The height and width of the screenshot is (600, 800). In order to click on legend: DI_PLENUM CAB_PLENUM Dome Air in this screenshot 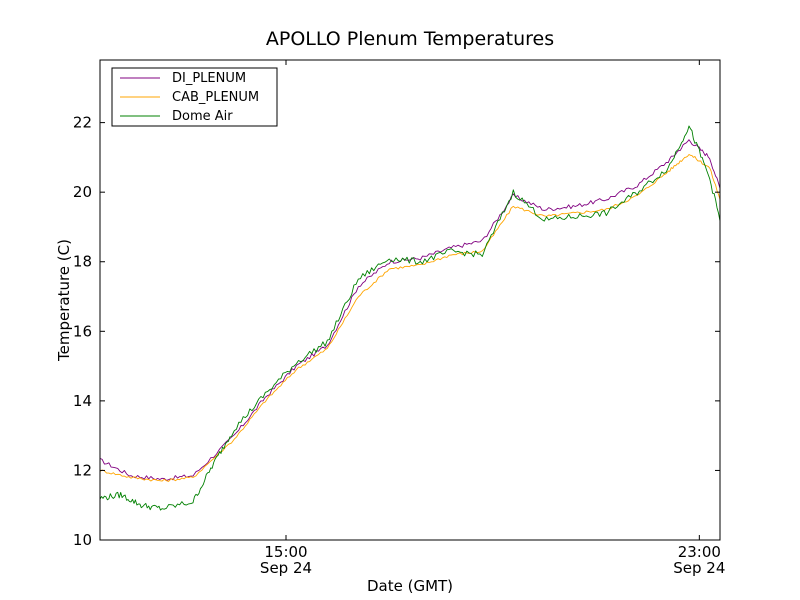, I will do `click(194, 97)`.